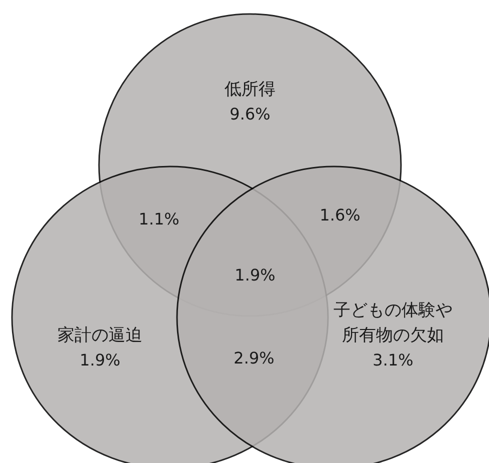 The width and height of the screenshot is (489, 463). Describe the element at coordinates (254, 358) in the screenshot. I see `text: 2.9%` at that location.